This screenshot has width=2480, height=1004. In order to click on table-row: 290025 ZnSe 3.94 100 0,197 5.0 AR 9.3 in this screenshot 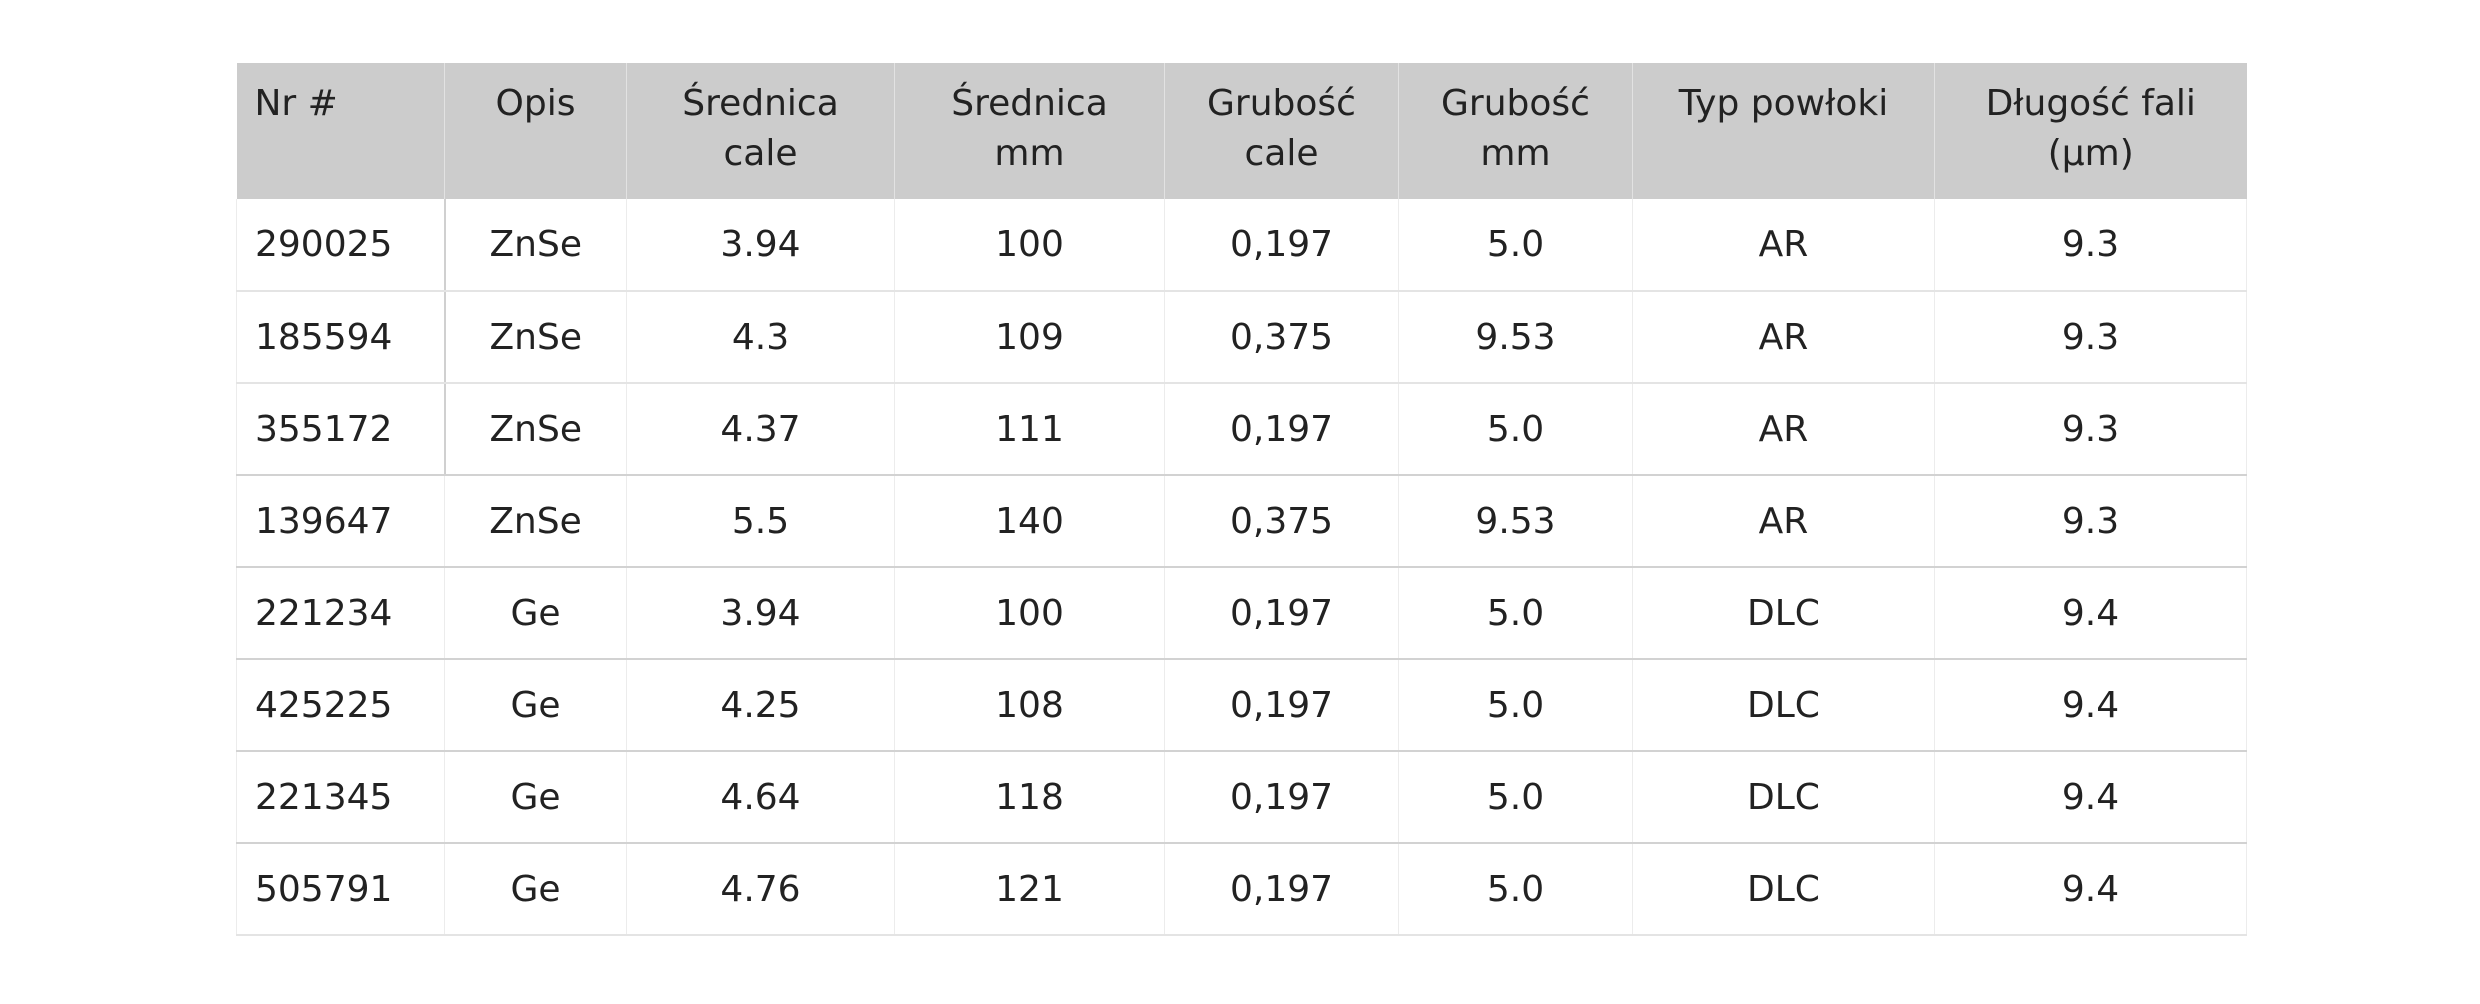, I will do `click(1241, 245)`.